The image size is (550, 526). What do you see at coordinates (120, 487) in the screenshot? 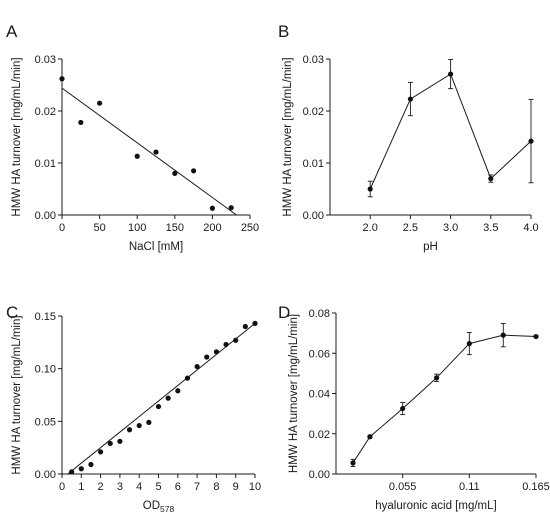
I see `panel-c-x-tick-label: 3` at bounding box center [120, 487].